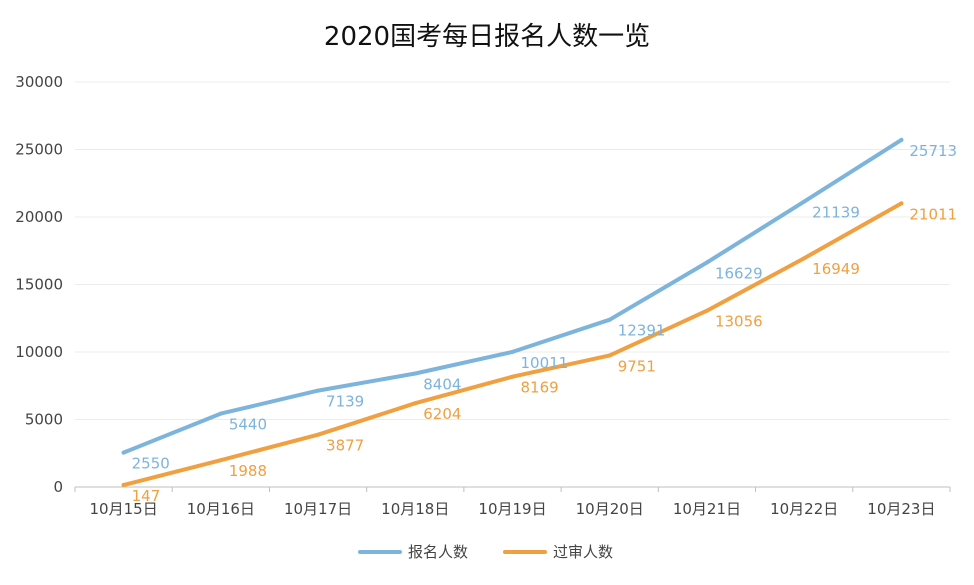 The image size is (974, 585). Describe the element at coordinates (487, 37) in the screenshot. I see `chart-title: 2020国考每日报名人数一览` at that location.